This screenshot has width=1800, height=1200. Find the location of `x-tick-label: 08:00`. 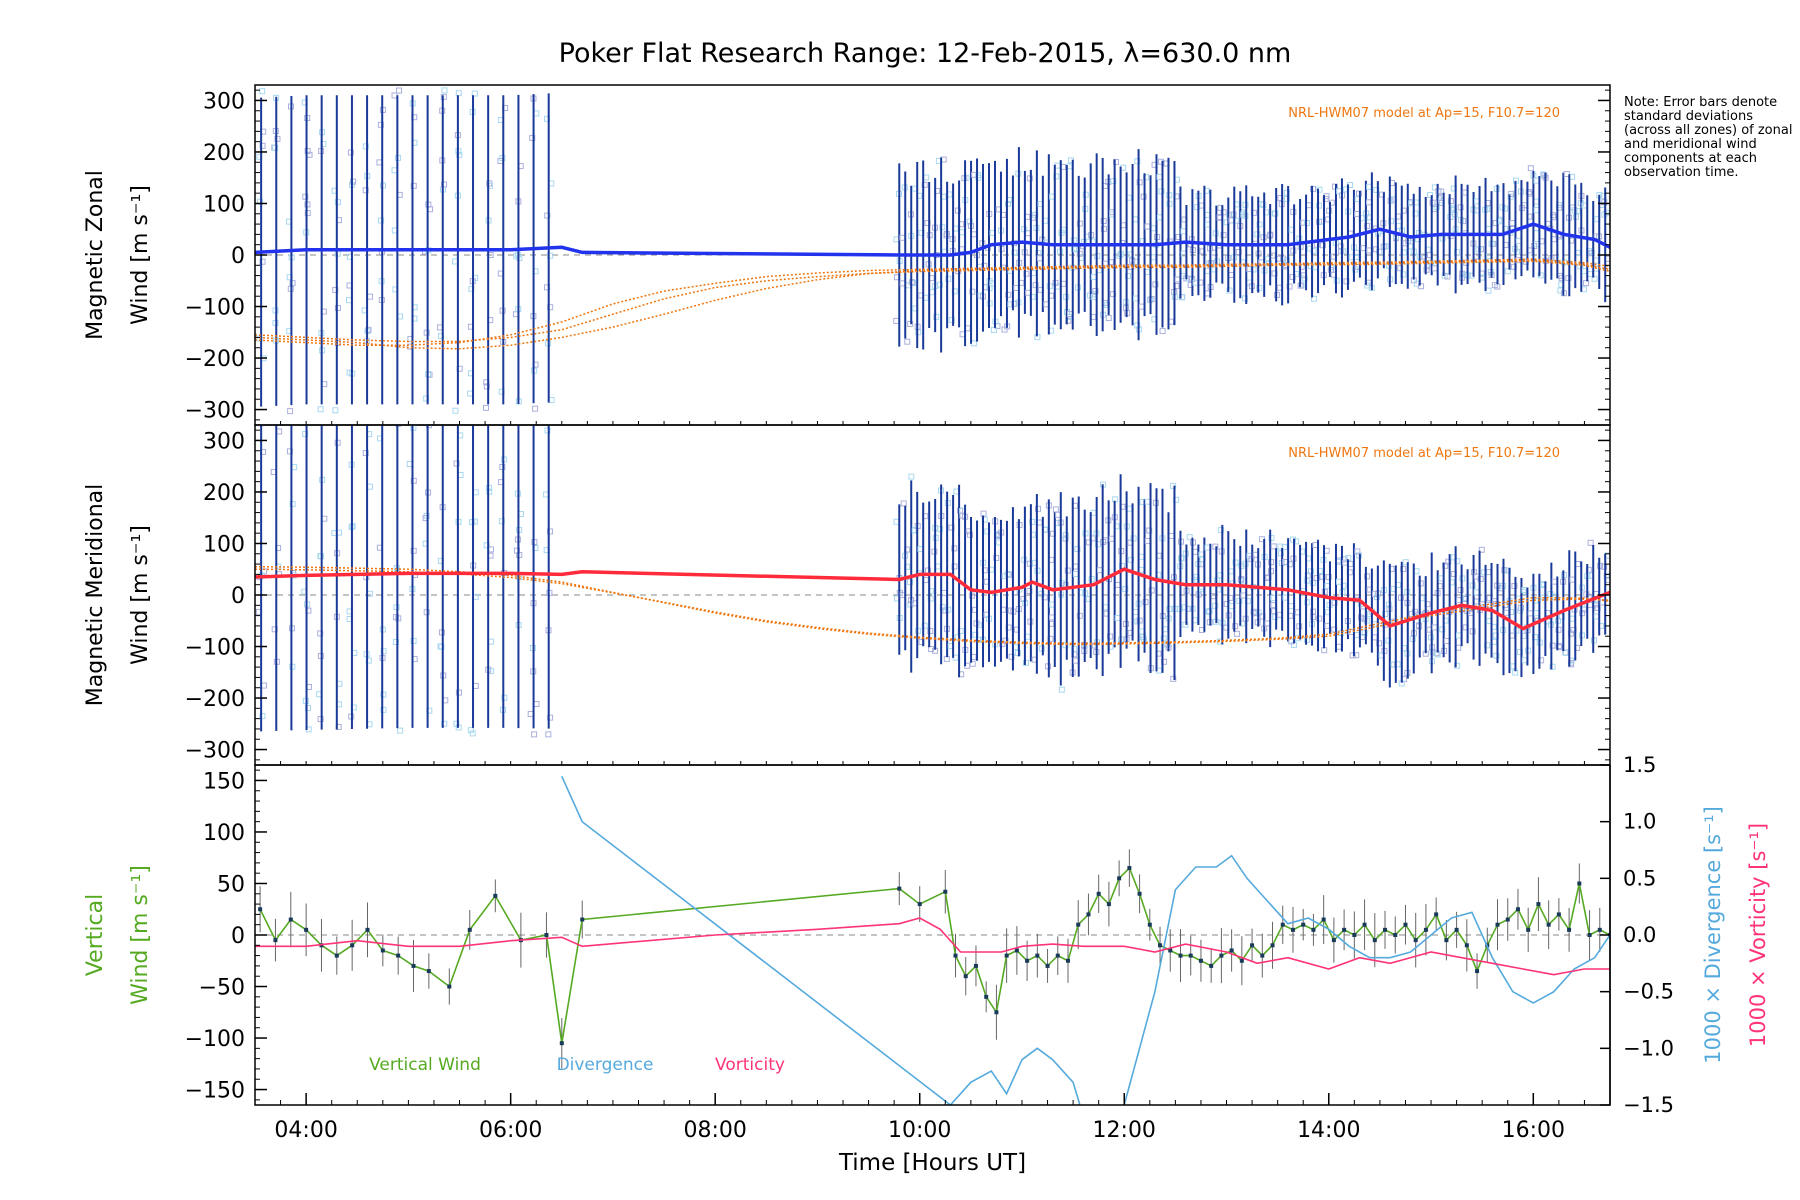

x-tick-label: 08:00 is located at coordinates (714, 1130).